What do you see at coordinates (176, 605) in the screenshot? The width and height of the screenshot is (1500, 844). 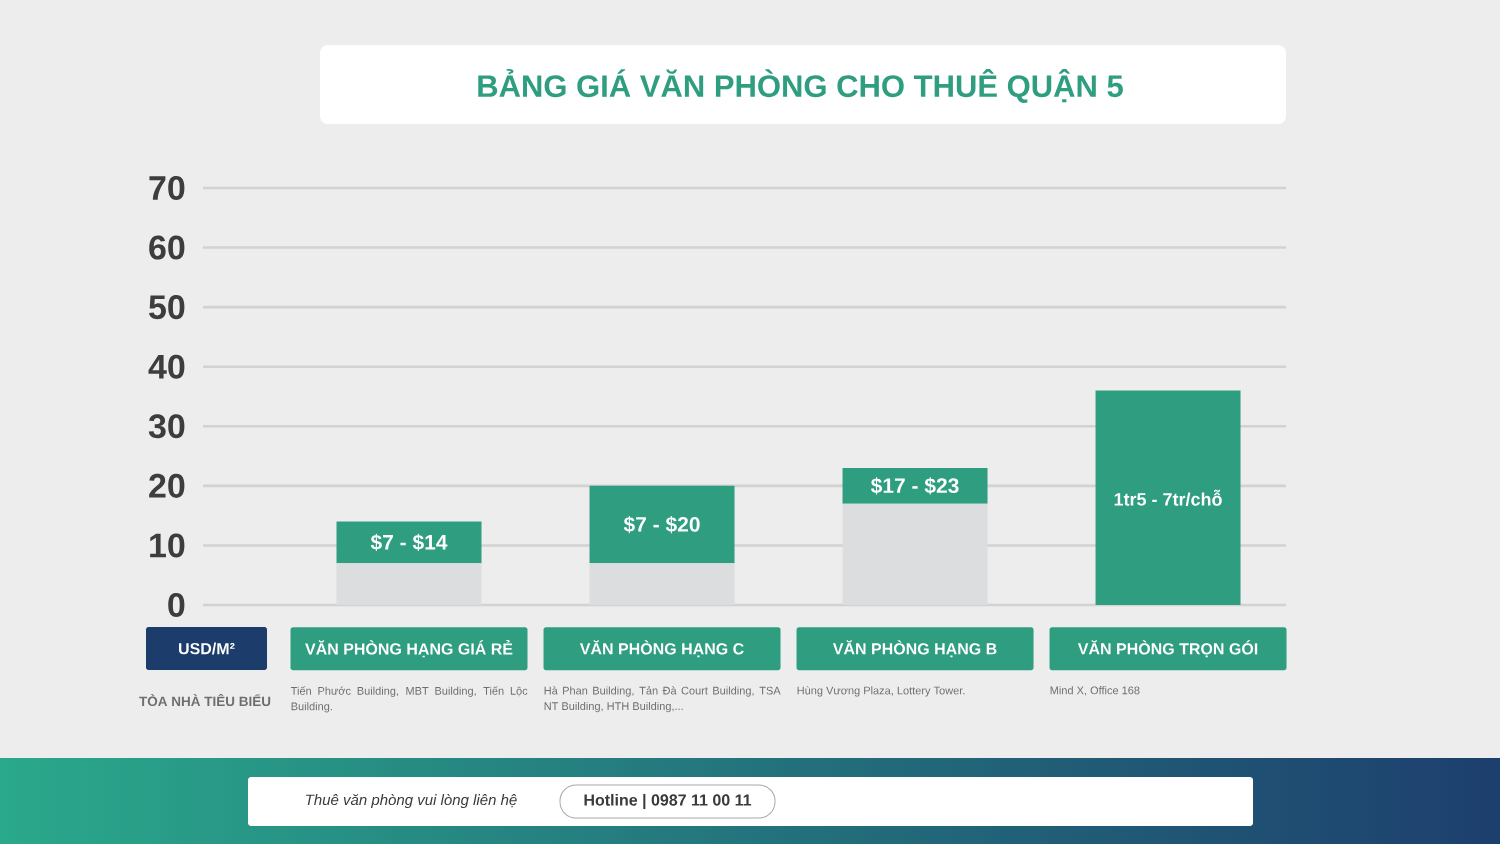 I see `y-tick-label: 0` at bounding box center [176, 605].